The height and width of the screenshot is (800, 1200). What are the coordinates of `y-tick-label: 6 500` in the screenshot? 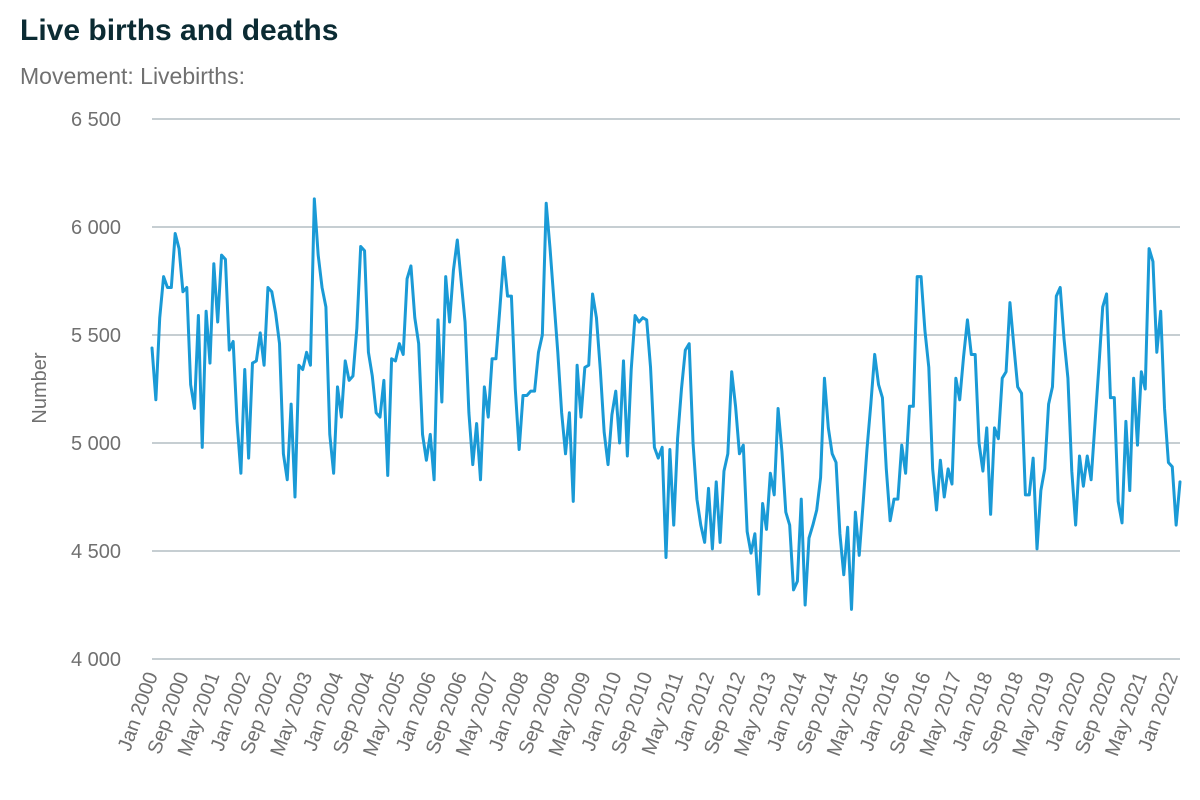 It's located at (96, 120).